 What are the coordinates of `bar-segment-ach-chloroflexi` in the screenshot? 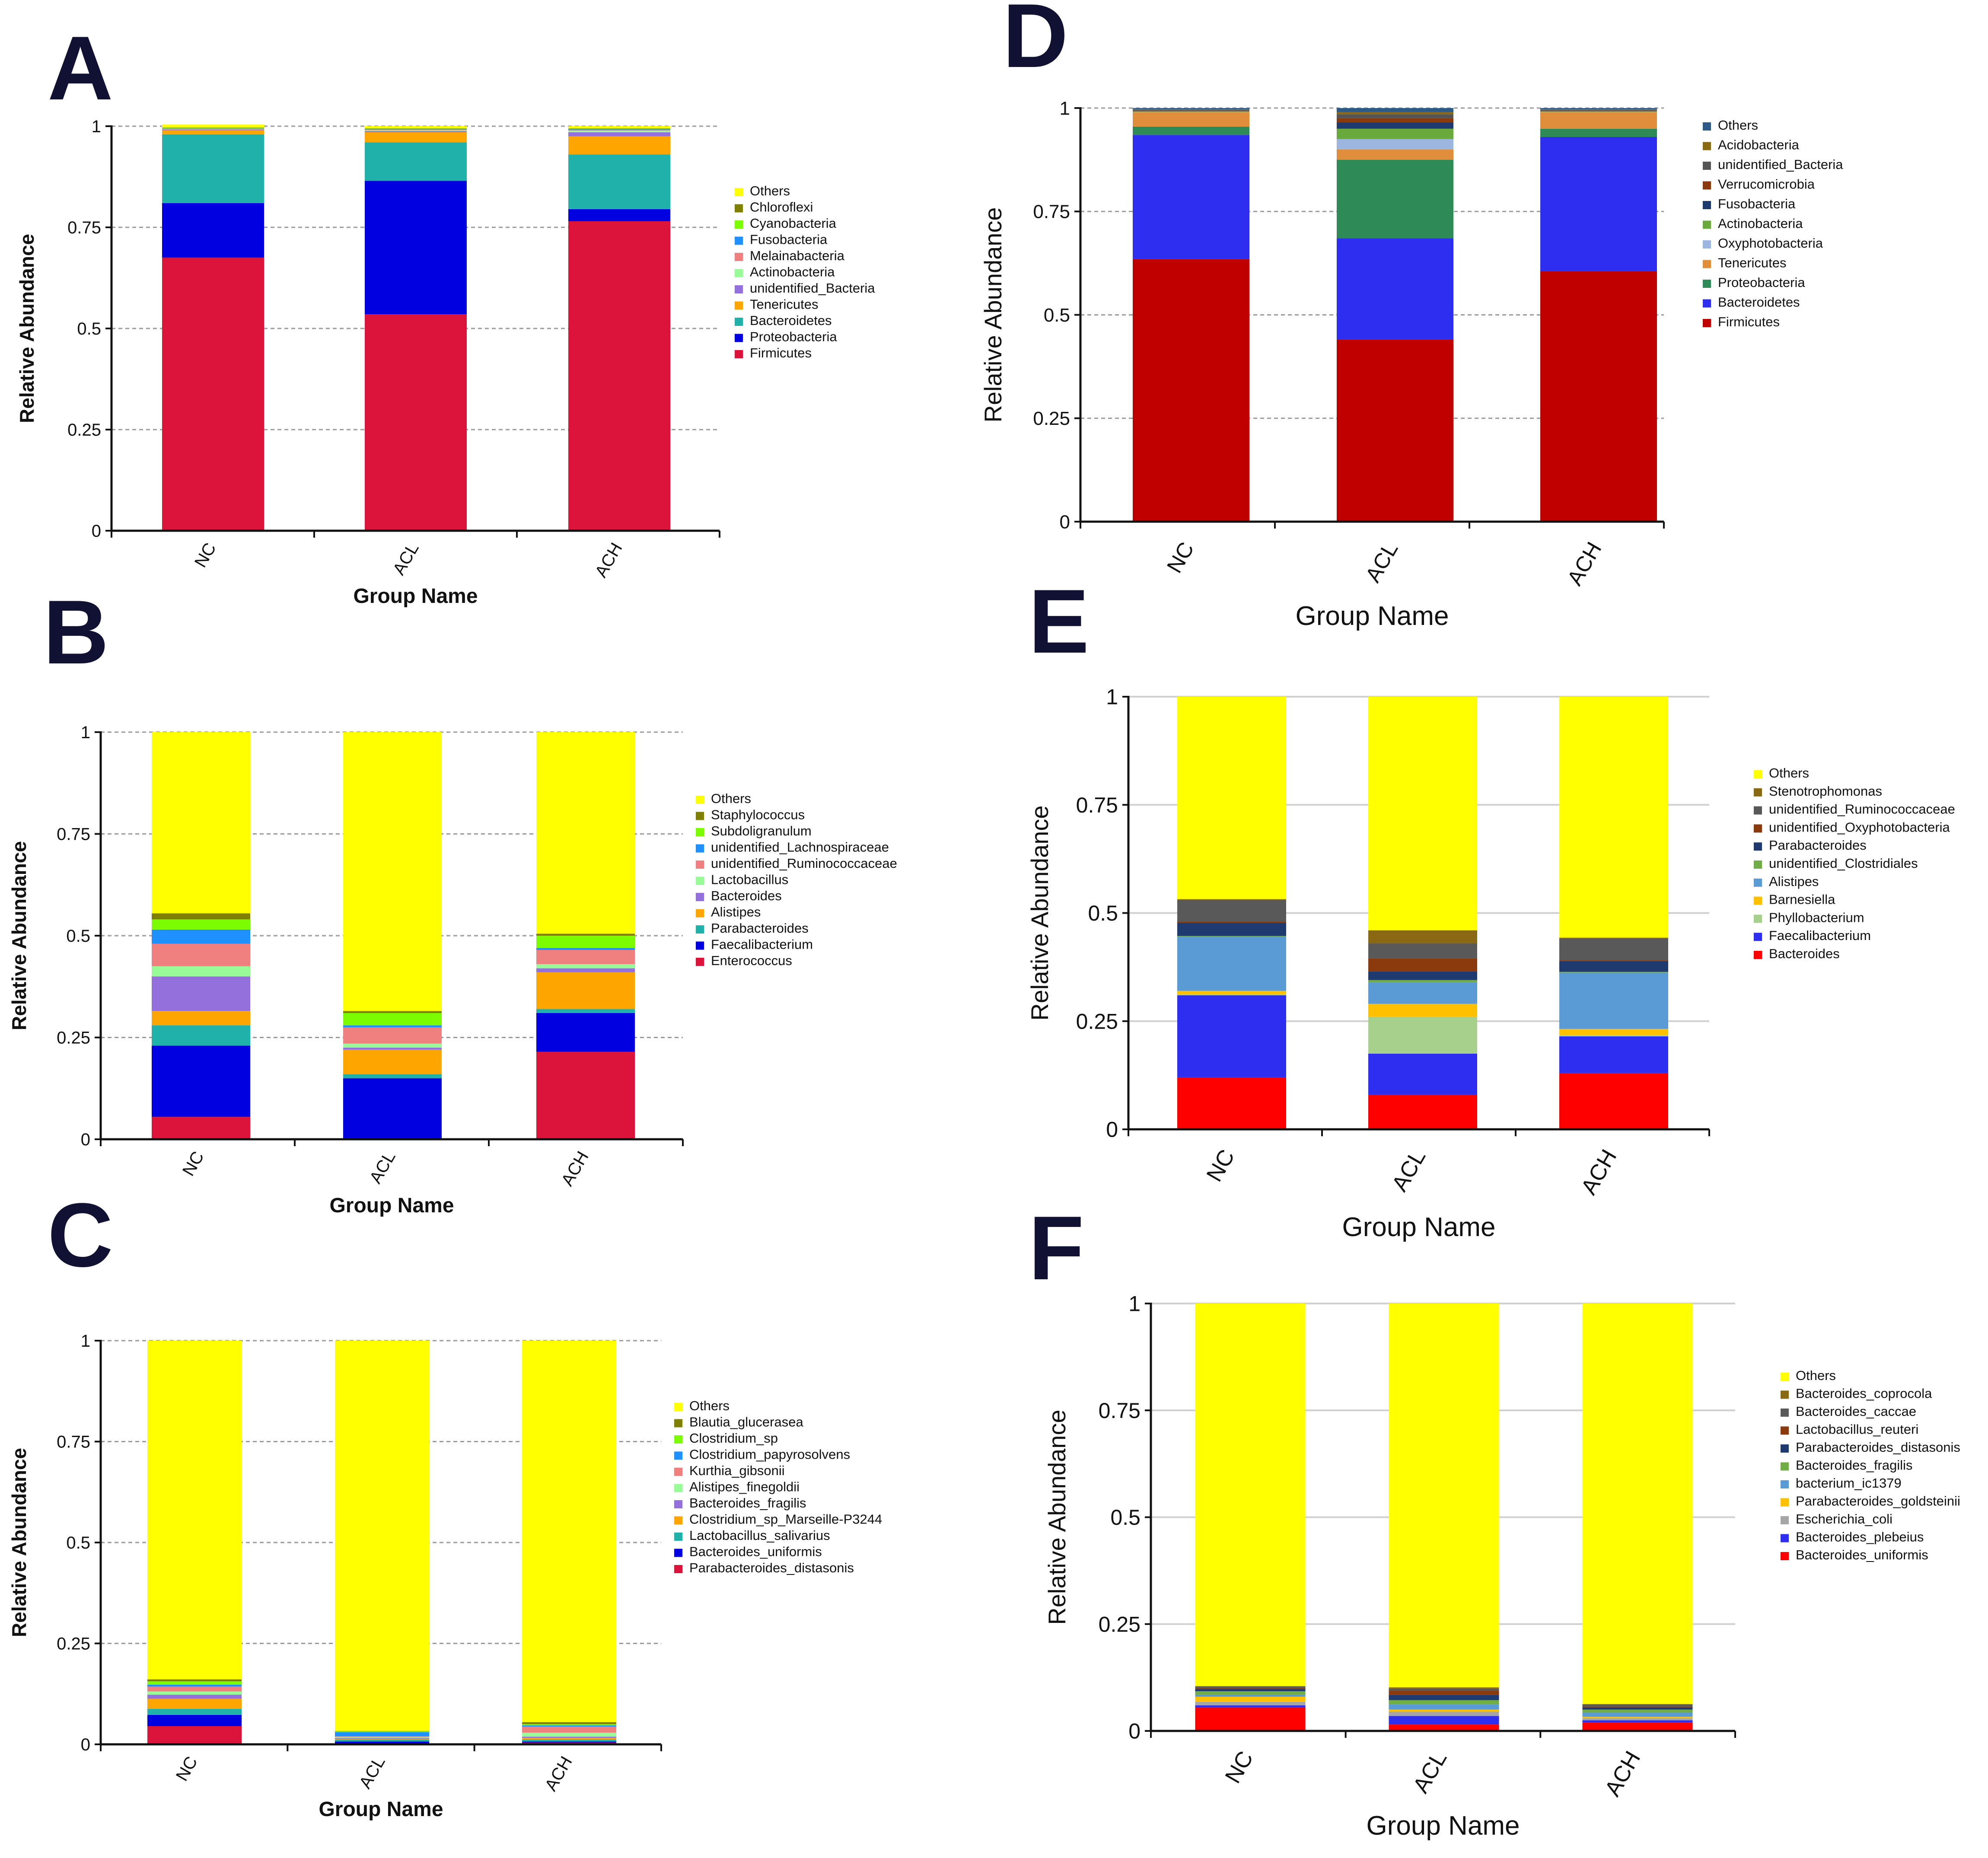 It's located at (619, 128).